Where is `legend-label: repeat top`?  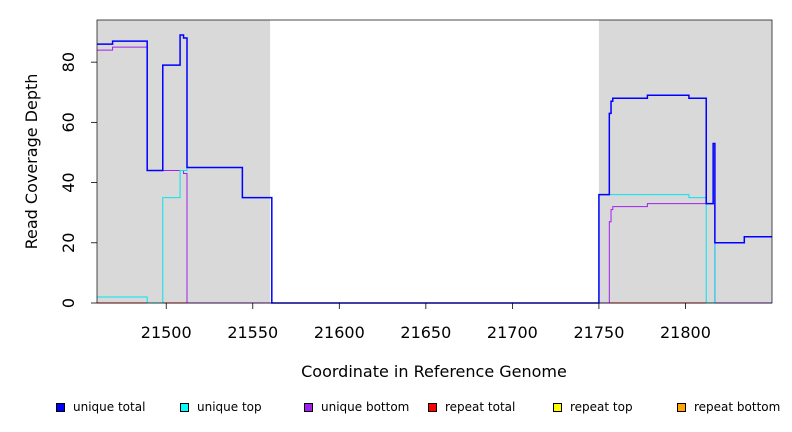 legend-label: repeat top is located at coordinates (601, 407).